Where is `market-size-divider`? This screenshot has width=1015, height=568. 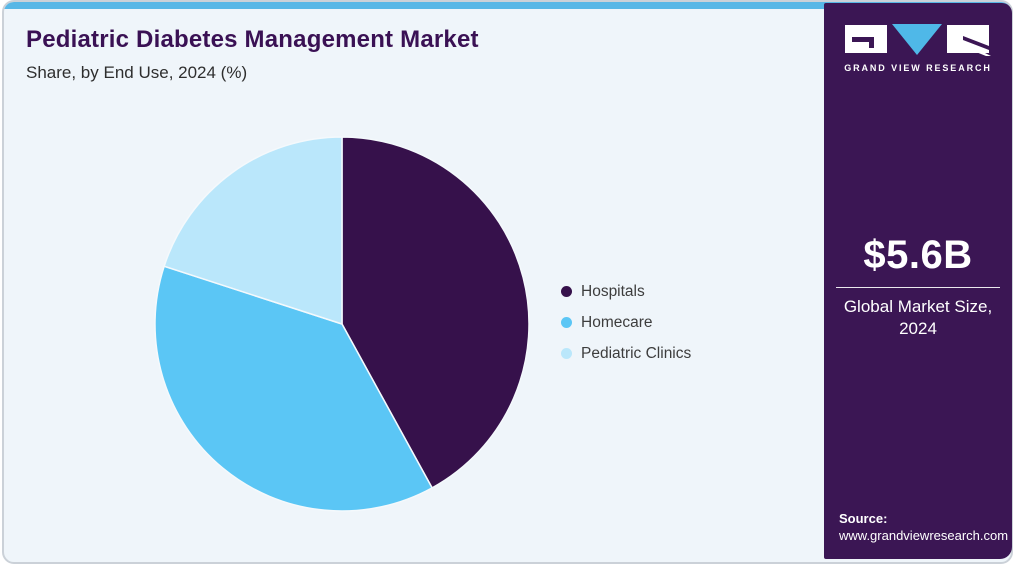 market-size-divider is located at coordinates (918, 287).